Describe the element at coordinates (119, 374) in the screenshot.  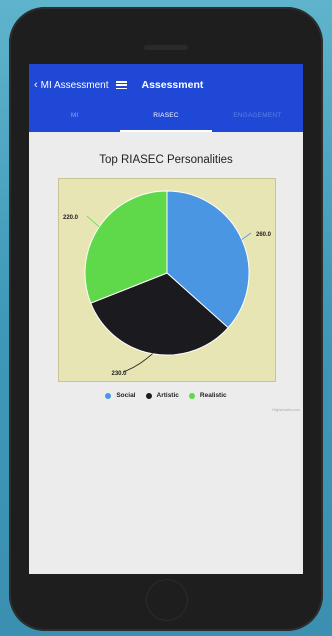
I see `data-label-artistic: 230.0` at that location.